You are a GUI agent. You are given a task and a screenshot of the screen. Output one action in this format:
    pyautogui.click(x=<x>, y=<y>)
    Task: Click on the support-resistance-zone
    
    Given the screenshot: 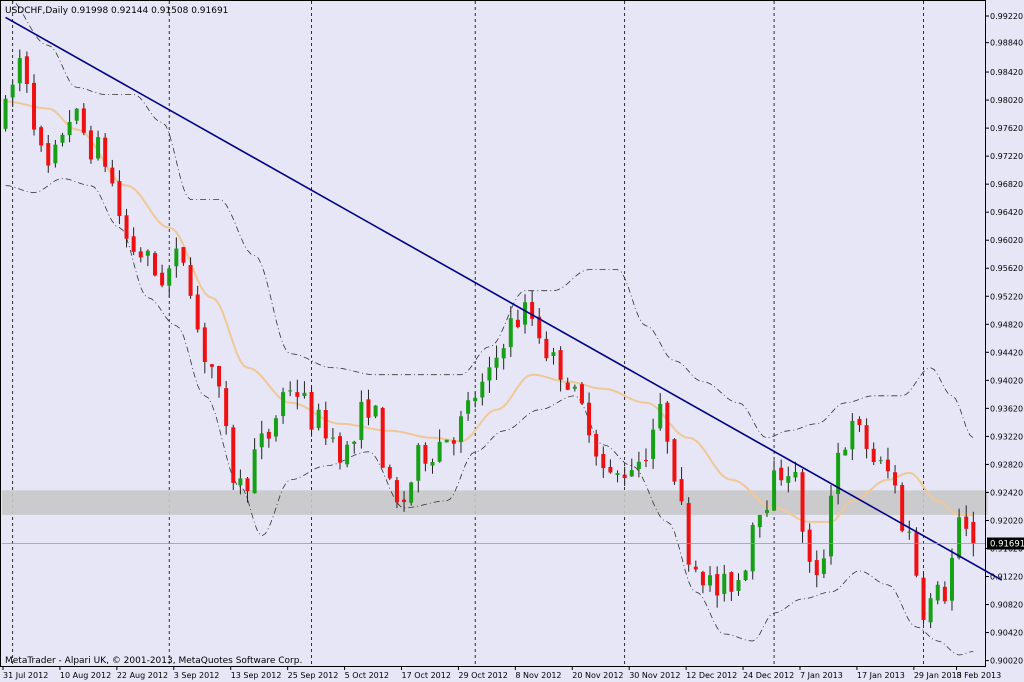 What is the action you would take?
    pyautogui.click(x=495, y=502)
    